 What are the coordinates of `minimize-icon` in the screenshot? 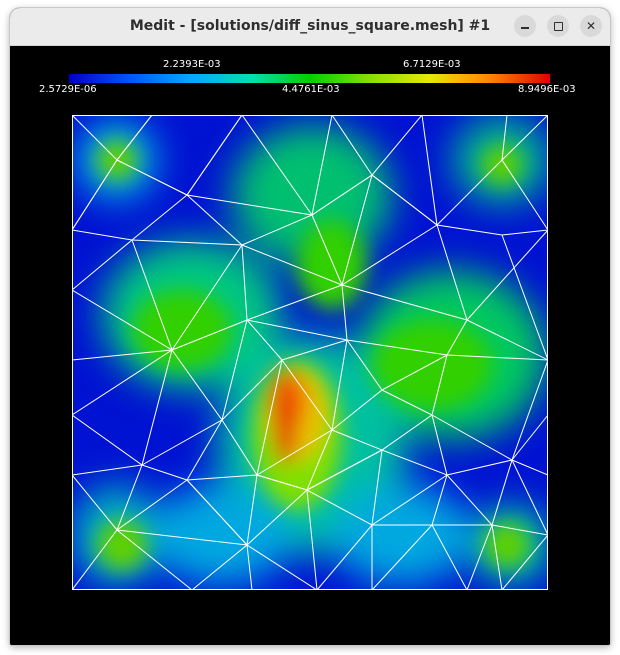 It's located at (525, 28).